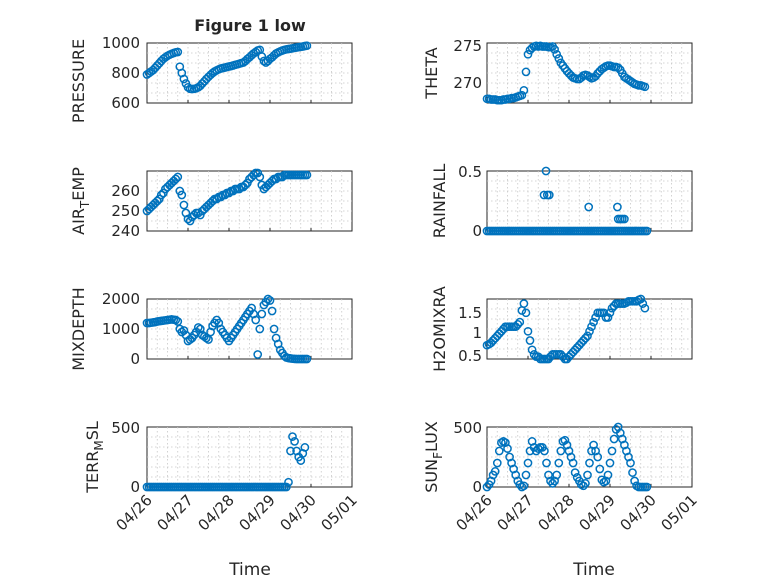  What do you see at coordinates (78, 81) in the screenshot?
I see `ylabel-pressure: PRESSURE` at bounding box center [78, 81].